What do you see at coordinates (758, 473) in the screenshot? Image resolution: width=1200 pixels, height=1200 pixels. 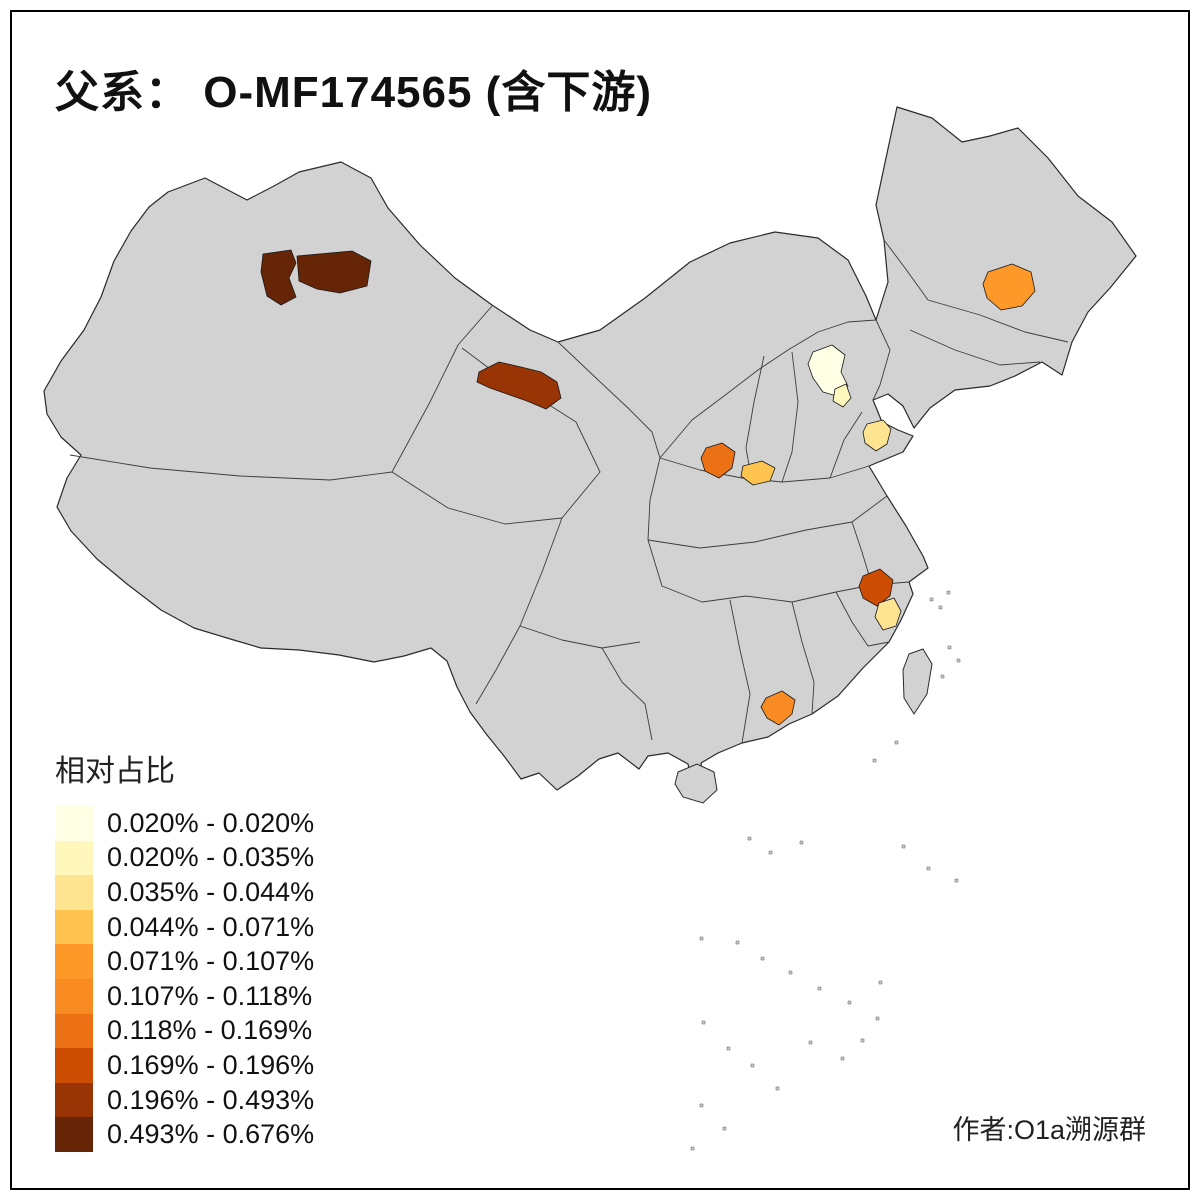 I see `region-shanxi-south` at bounding box center [758, 473].